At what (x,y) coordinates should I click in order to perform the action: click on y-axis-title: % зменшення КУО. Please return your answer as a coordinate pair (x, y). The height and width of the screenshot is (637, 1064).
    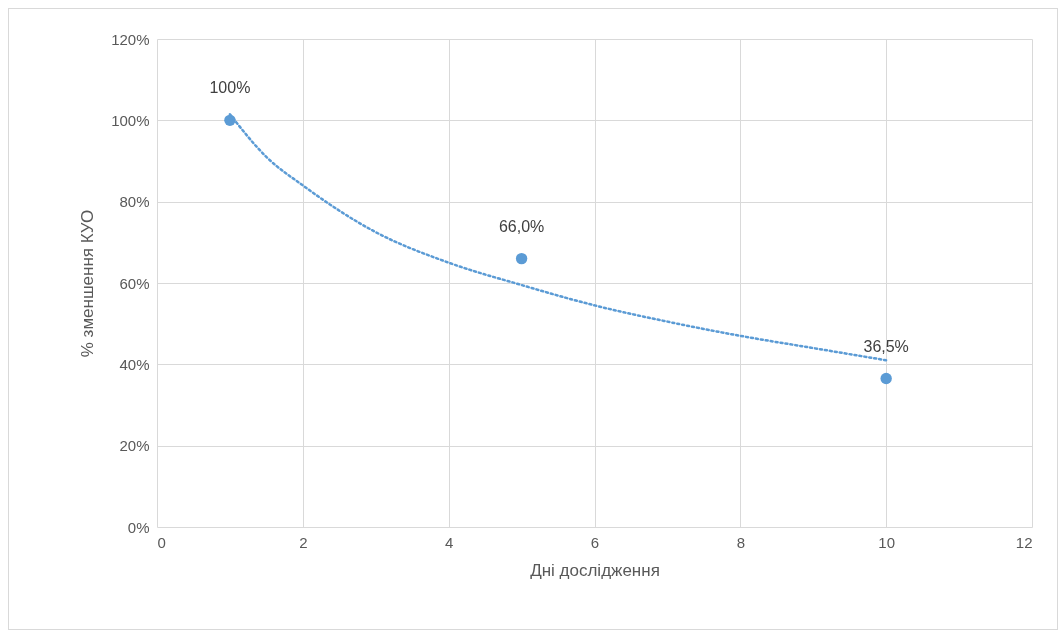
    Looking at the image, I should click on (88, 283).